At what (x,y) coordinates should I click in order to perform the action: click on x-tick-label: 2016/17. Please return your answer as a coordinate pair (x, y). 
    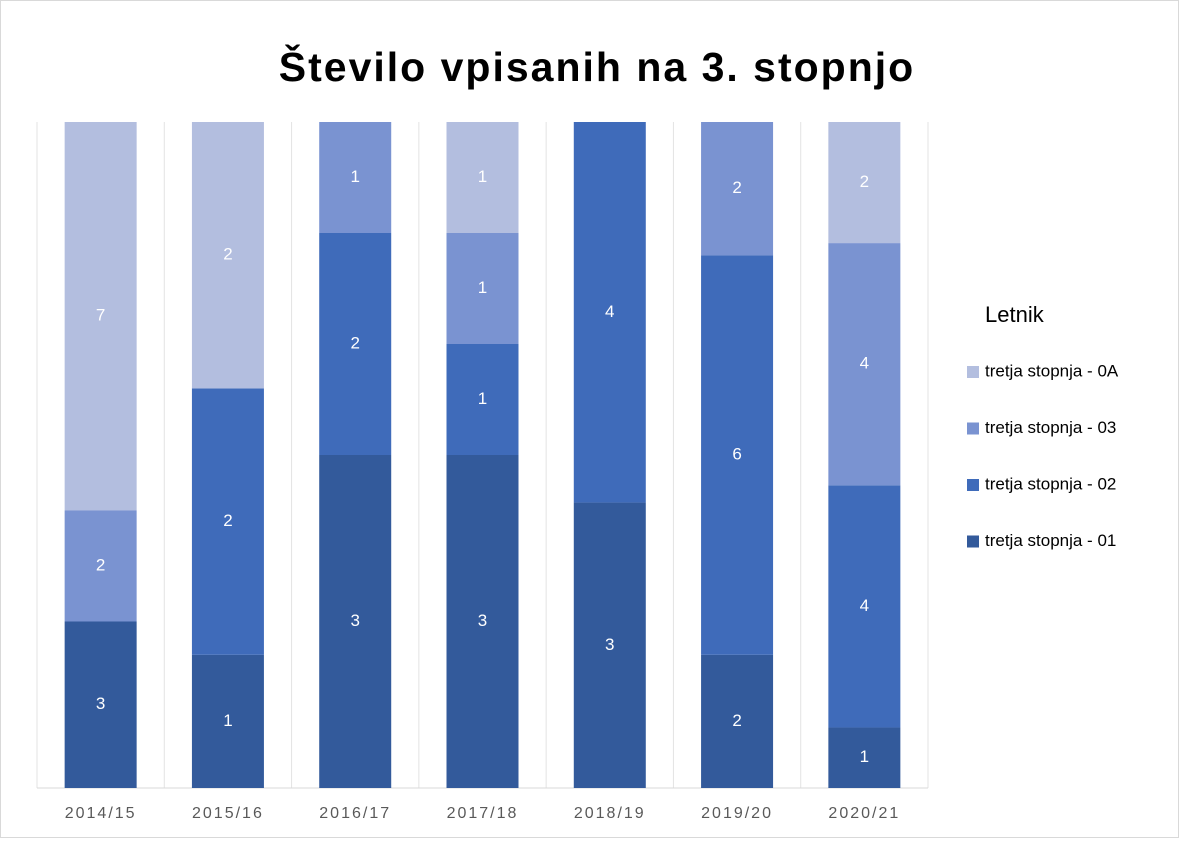
    Looking at the image, I should click on (355, 813).